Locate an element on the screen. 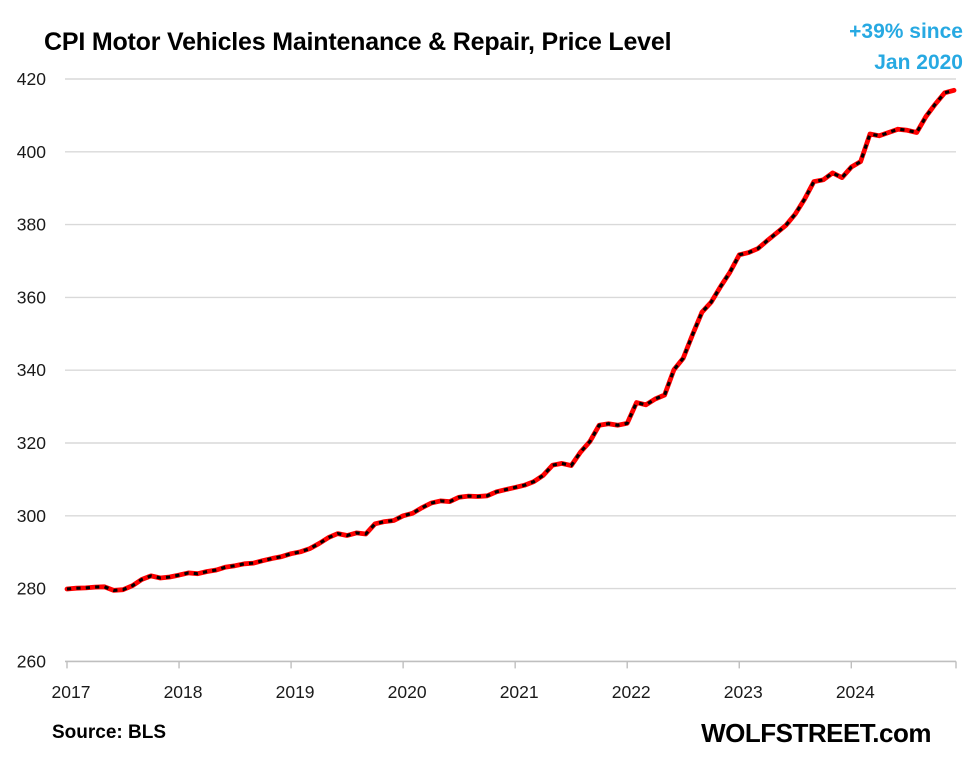 This screenshot has width=973, height=759. pct-change-annotation-line2: Jan 2020 is located at coordinates (918, 62).